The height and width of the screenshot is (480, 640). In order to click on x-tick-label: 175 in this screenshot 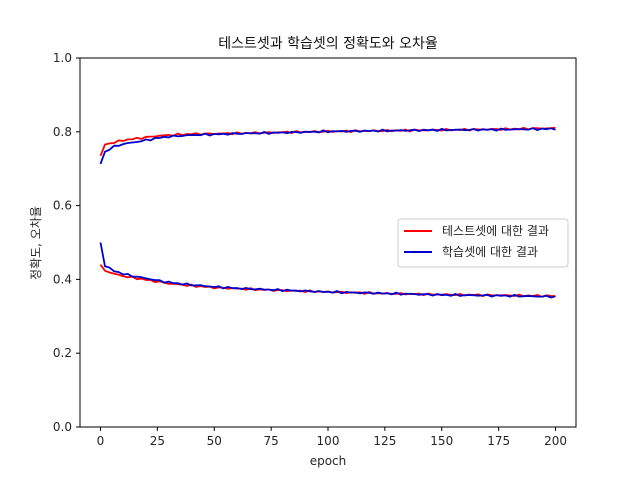, I will do `click(498, 441)`.